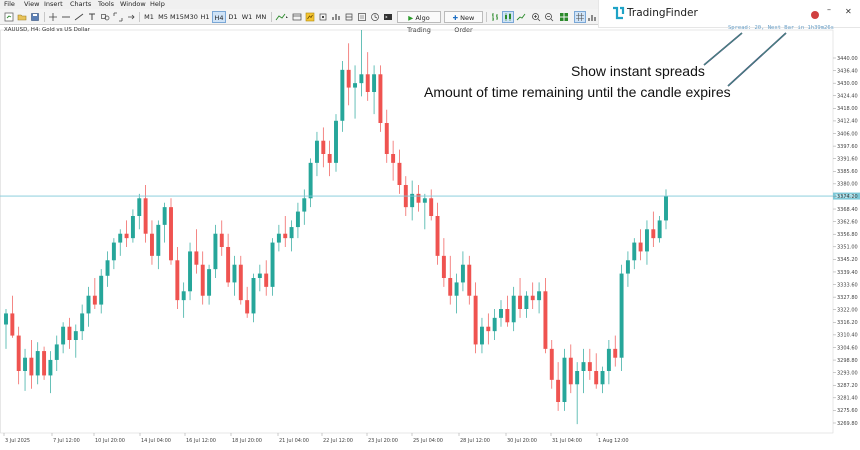 This screenshot has height=450, width=860. I want to click on timeframe-h1: H1, so click(205, 17).